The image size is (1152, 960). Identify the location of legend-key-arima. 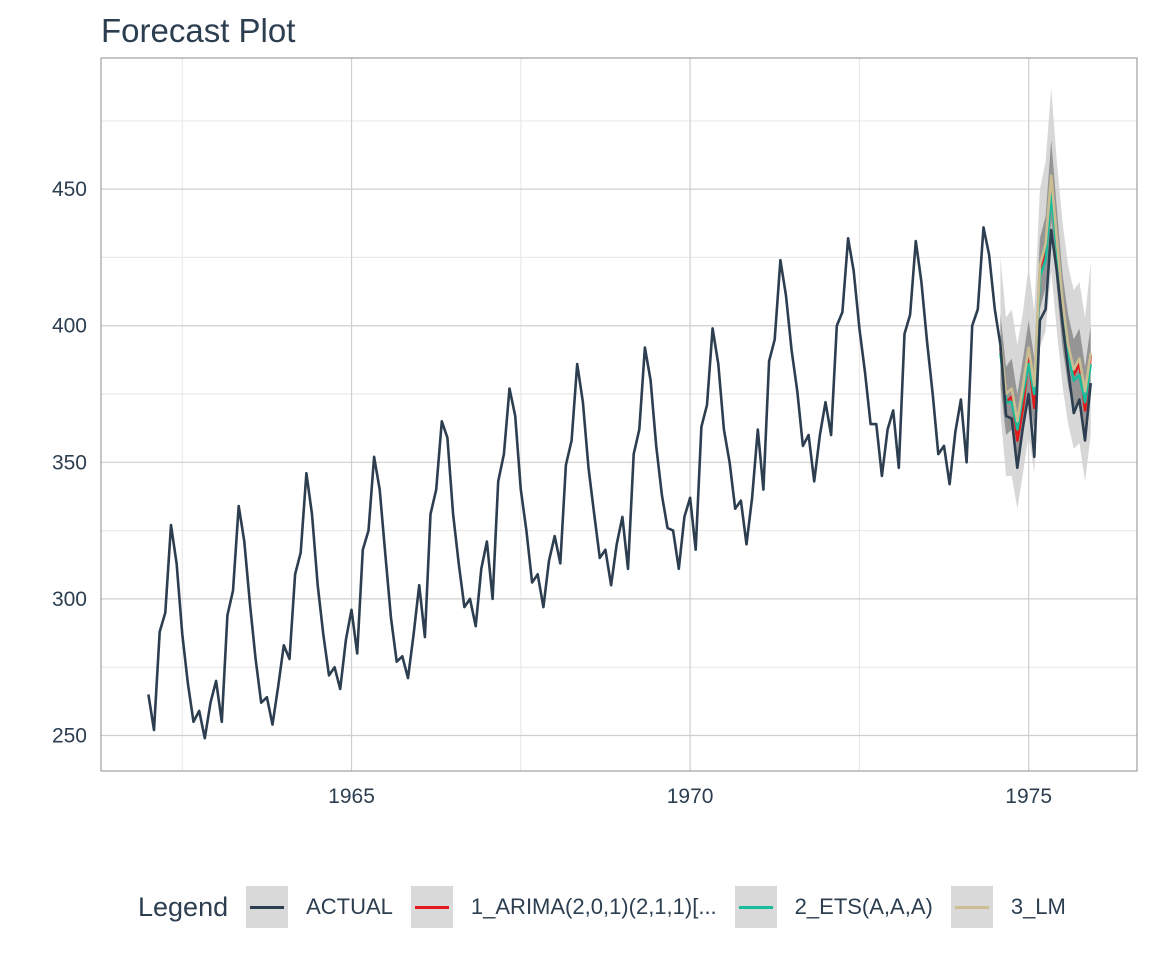
(431, 907).